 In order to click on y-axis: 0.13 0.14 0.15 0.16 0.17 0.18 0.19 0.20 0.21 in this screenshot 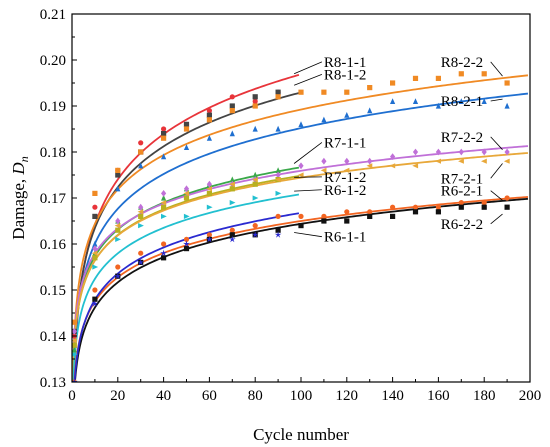, I will do `click(58, 199)`.